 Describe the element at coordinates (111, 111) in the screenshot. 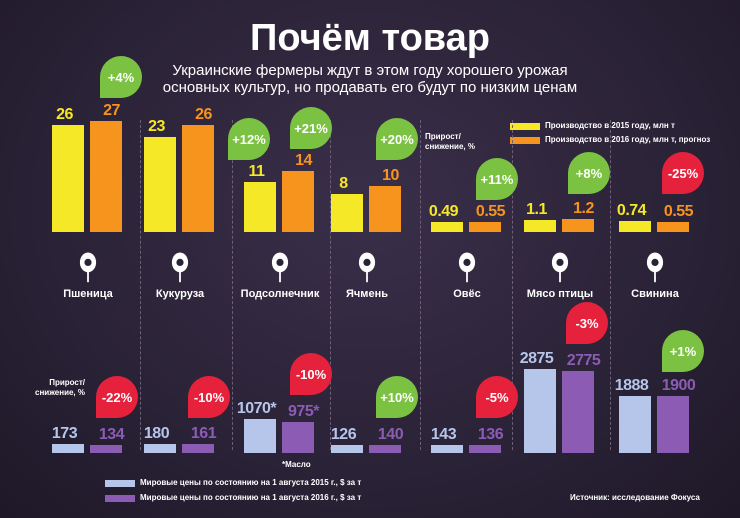

I see `production-value-label: 27` at that location.